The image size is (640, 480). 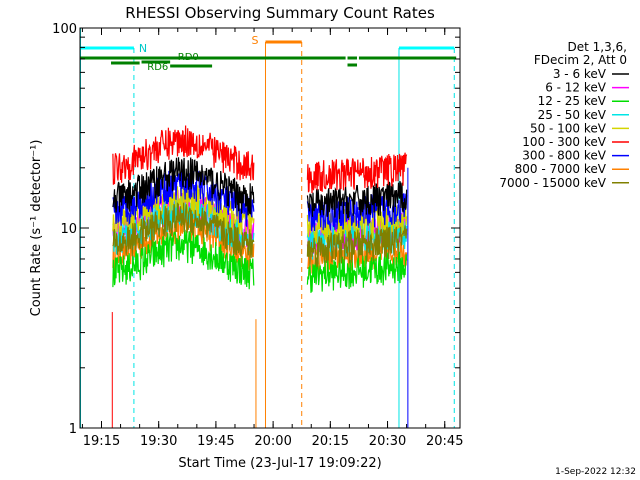 I want to click on series-100_300keV, so click(x=260, y=159).